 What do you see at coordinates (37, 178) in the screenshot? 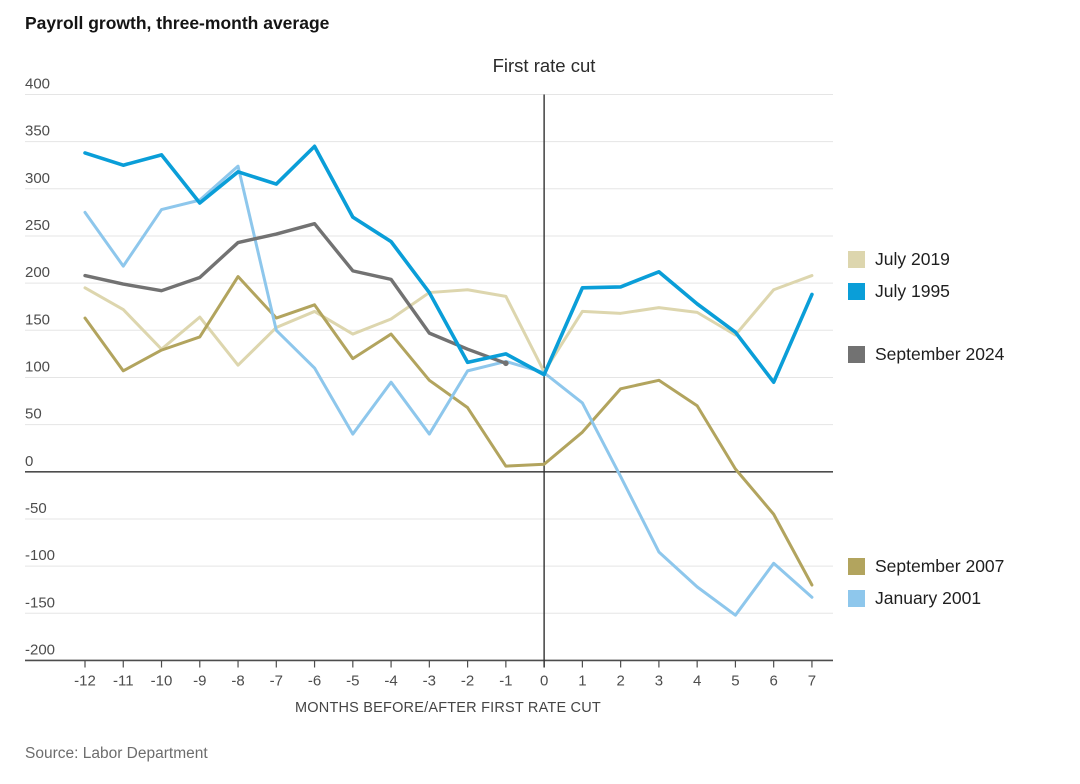
I see `svg-text: 300` at bounding box center [37, 178].